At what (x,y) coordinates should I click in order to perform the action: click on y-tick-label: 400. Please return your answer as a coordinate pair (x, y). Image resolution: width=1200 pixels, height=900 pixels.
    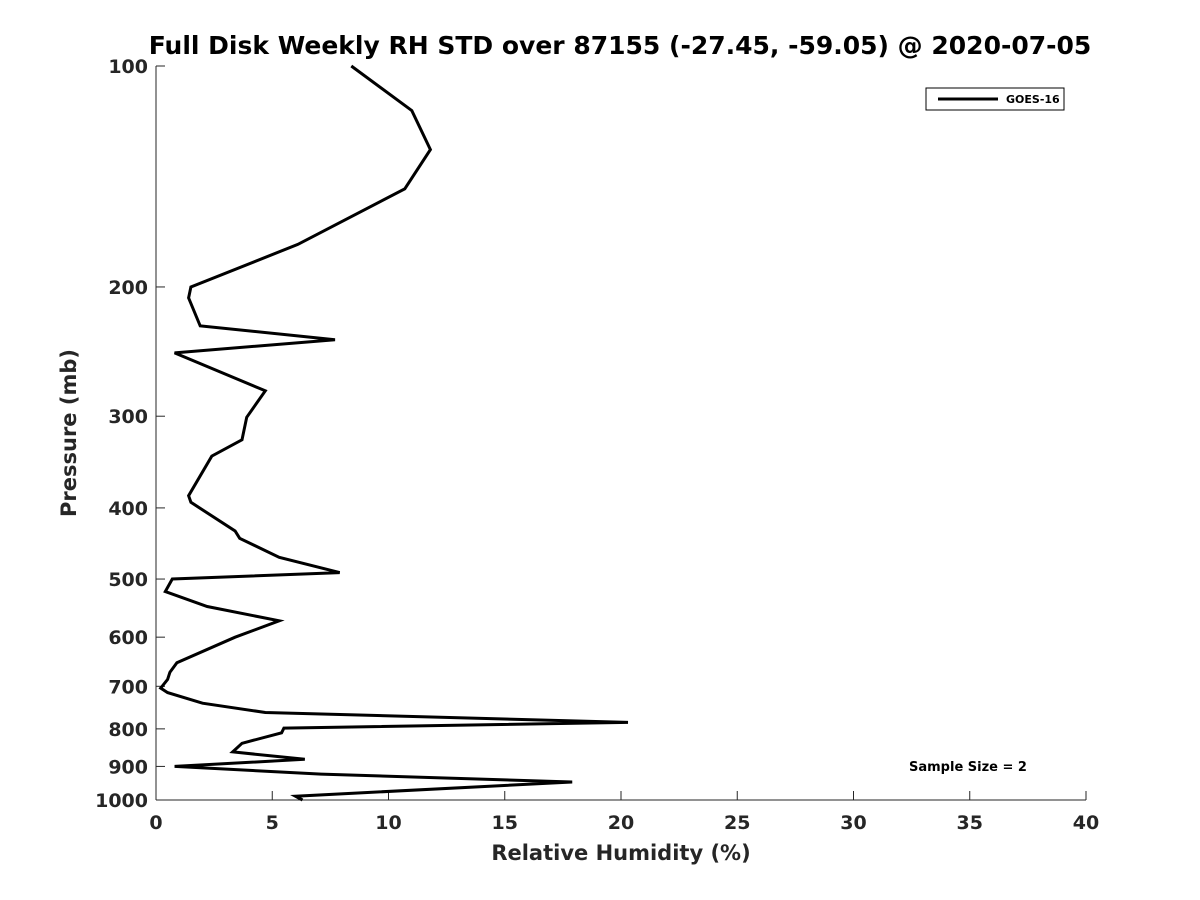
    Looking at the image, I should click on (128, 509).